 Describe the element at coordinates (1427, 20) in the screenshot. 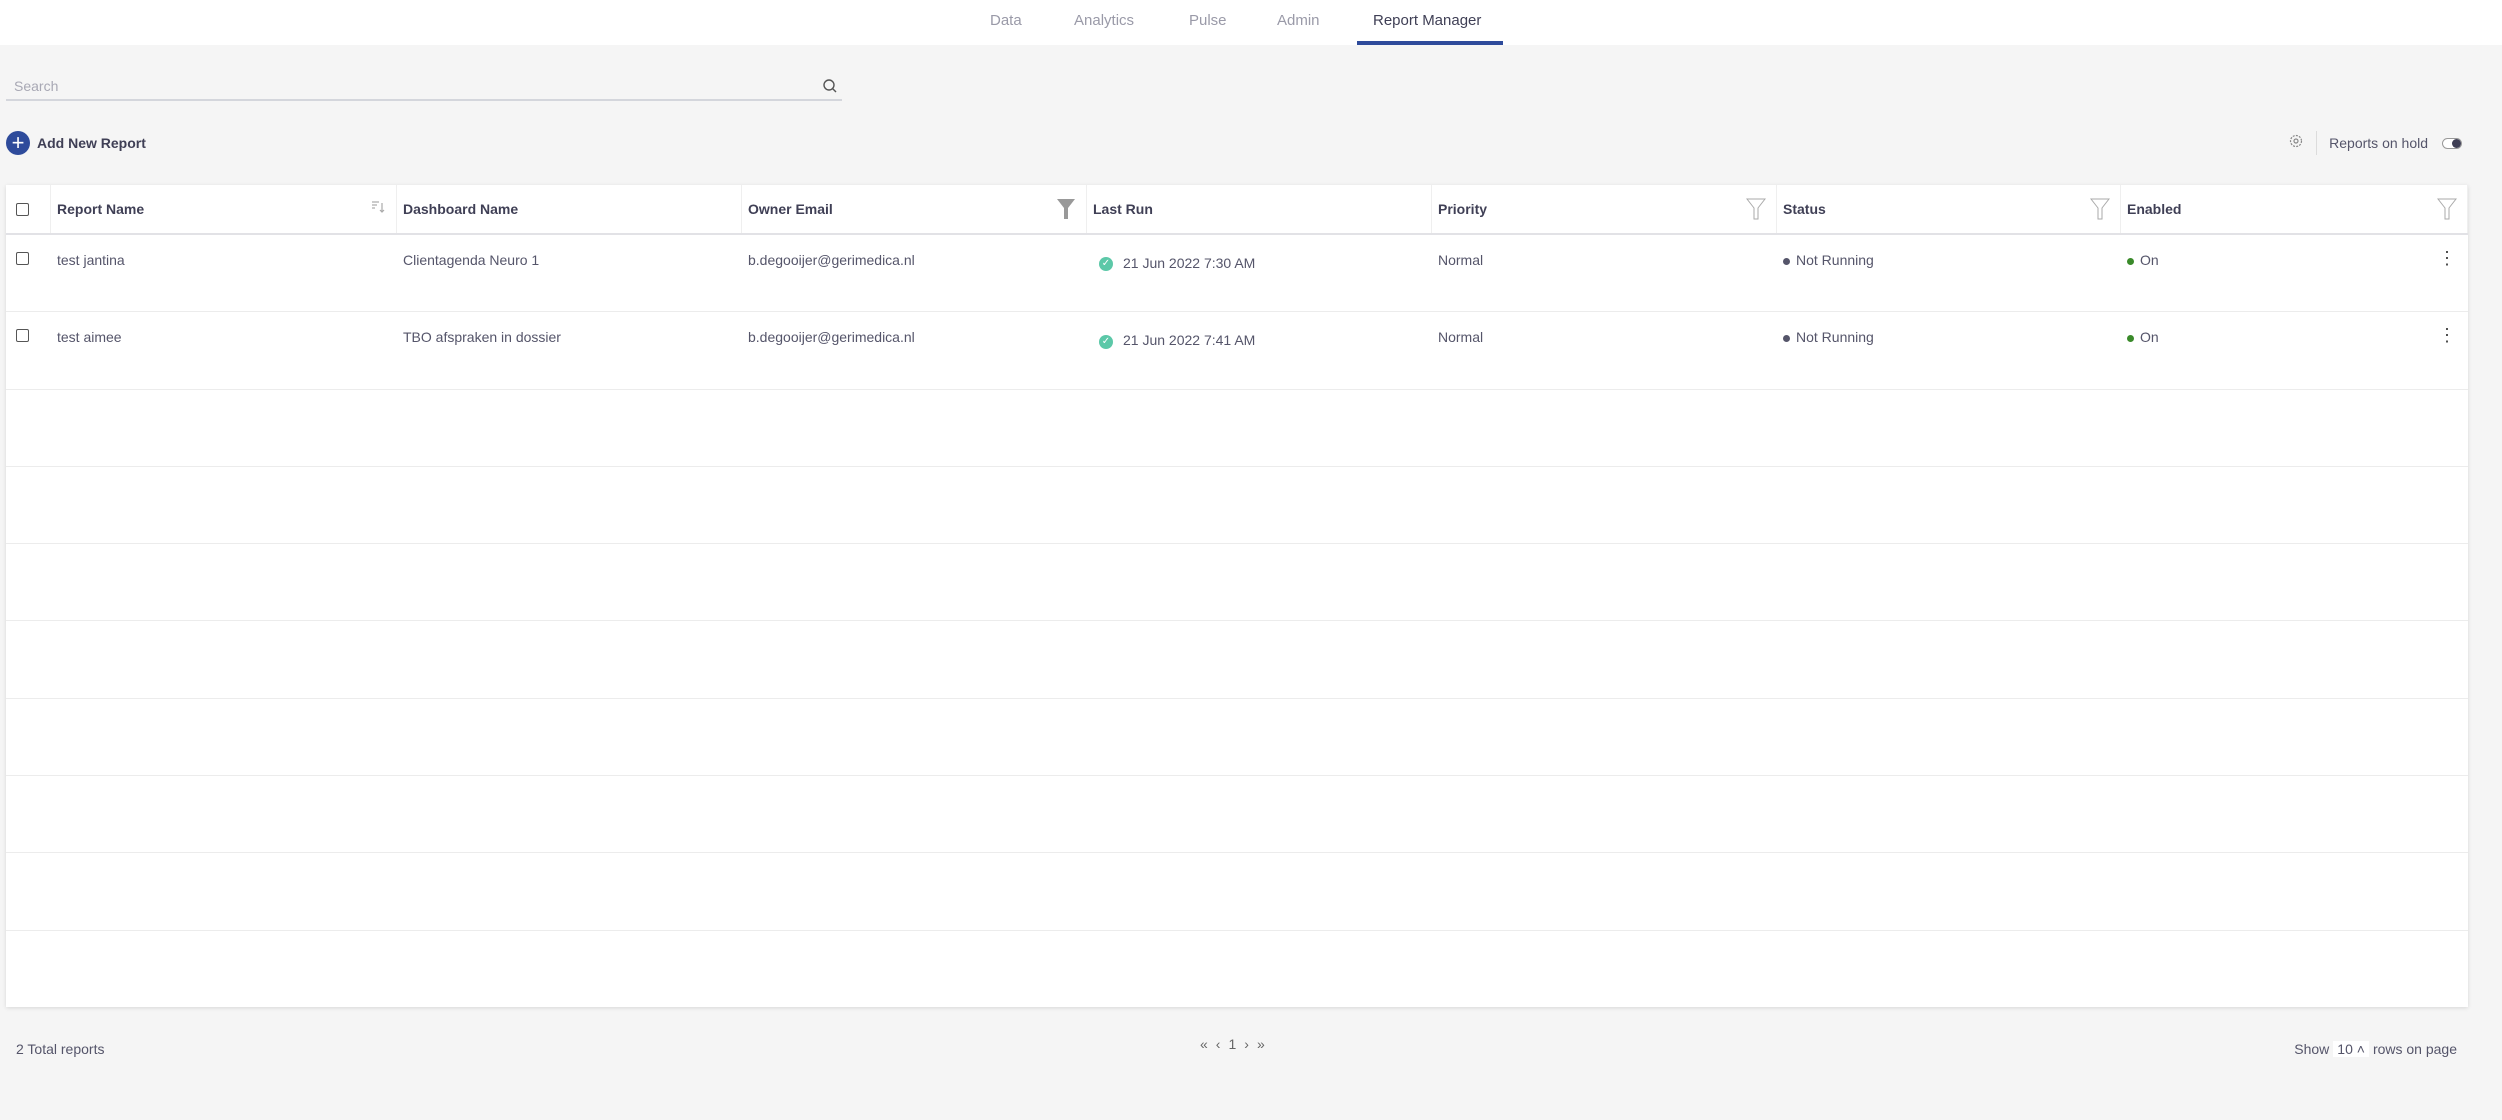

I see `tab-report-manager: Report Manager` at that location.